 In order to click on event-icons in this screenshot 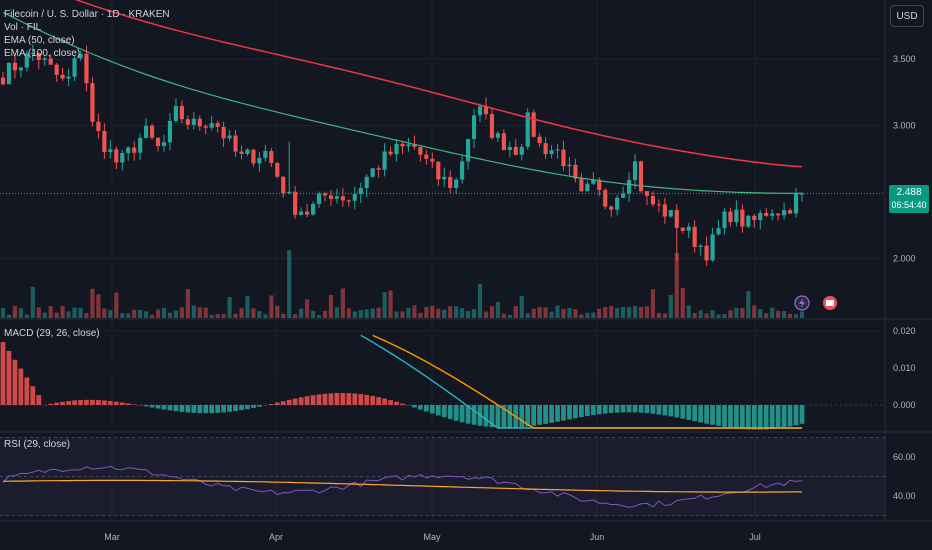, I will do `click(815, 303)`.